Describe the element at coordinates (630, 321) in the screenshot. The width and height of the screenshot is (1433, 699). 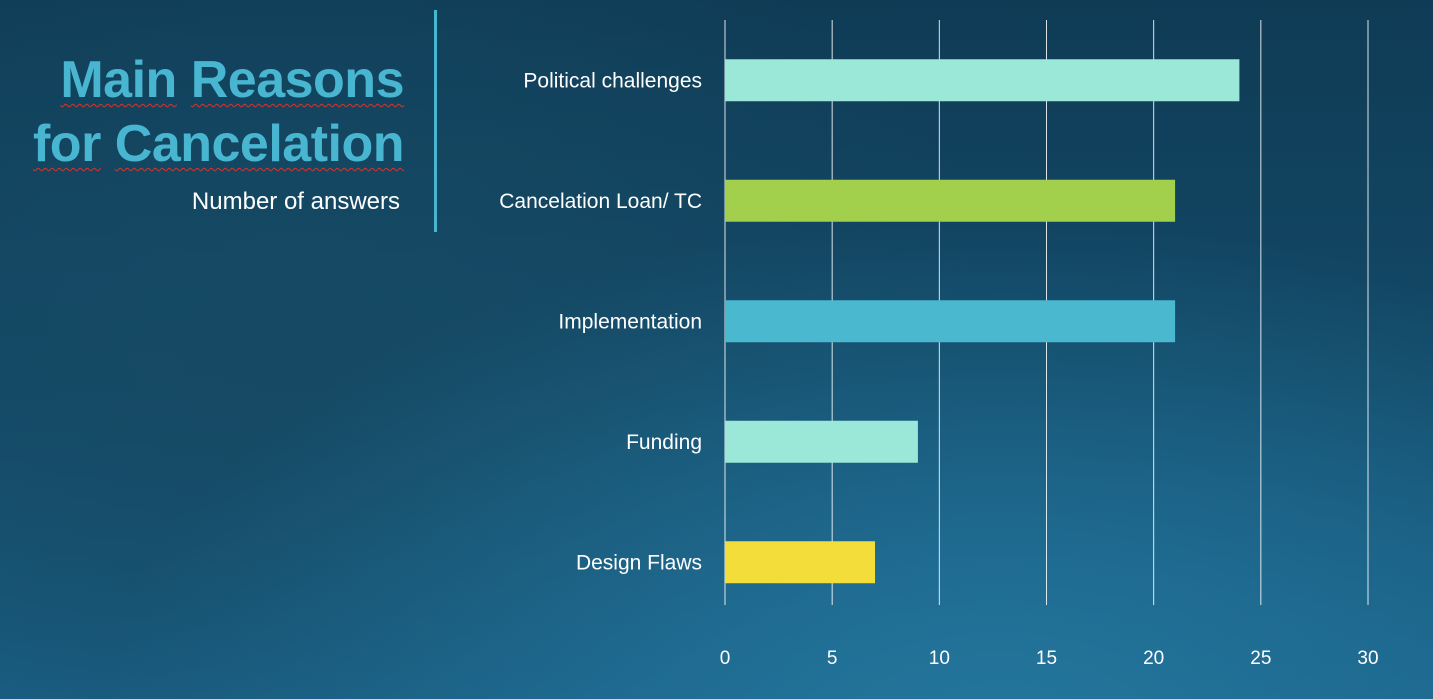
I see `category-label: Implementation` at that location.